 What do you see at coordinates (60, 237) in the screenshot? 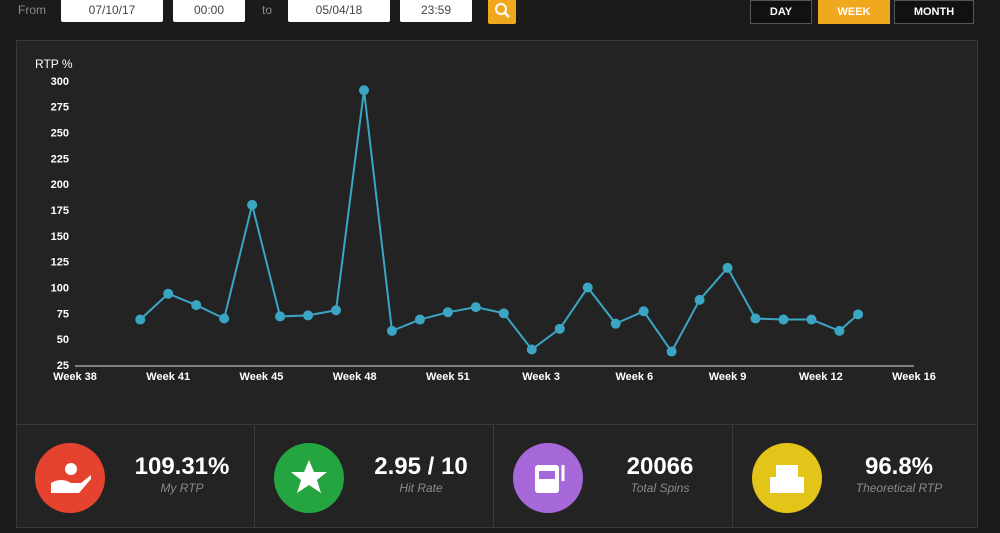
I see `y-tick-label: 150` at bounding box center [60, 237].